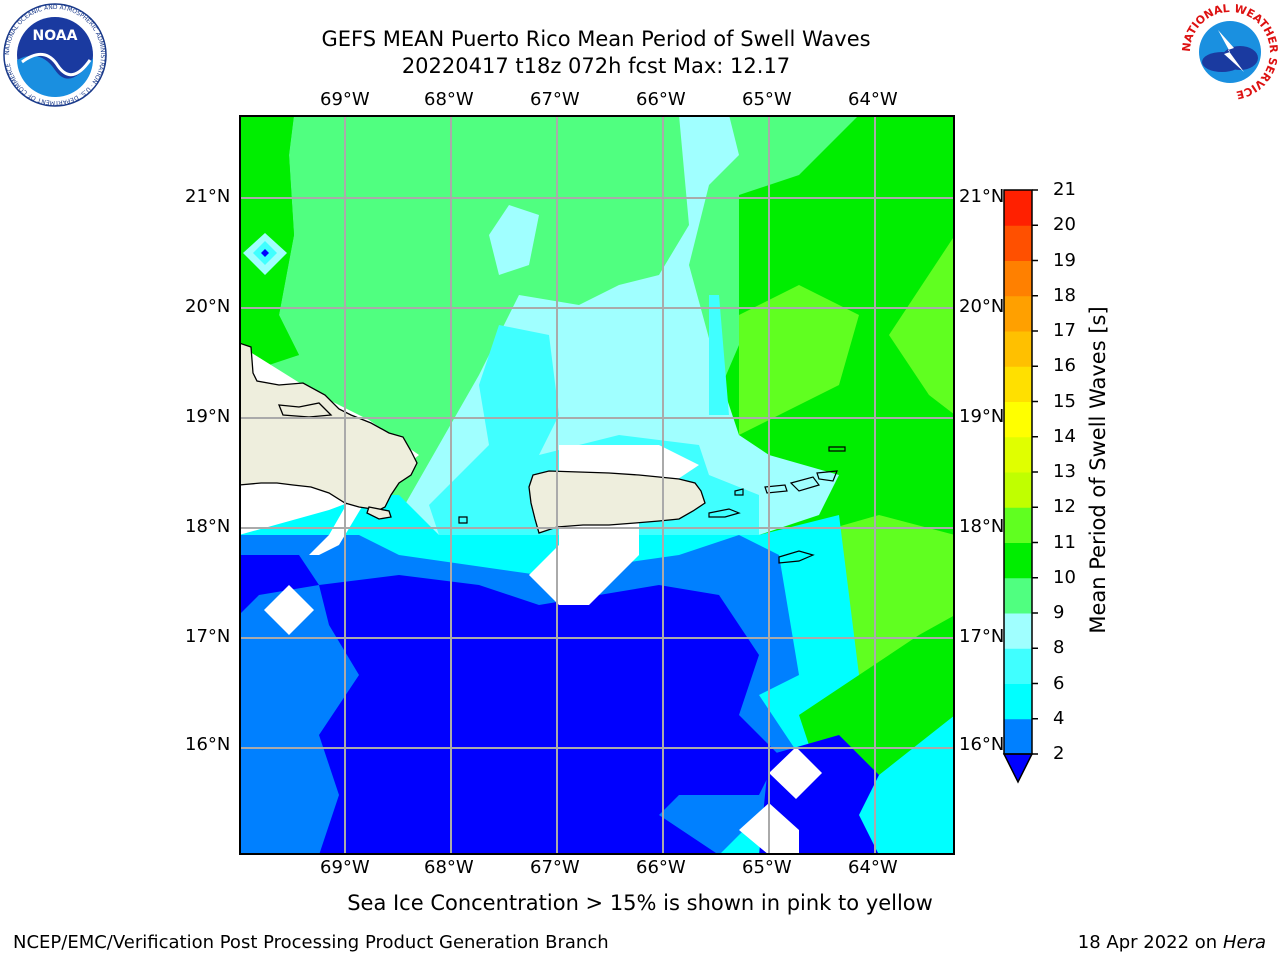 The width and height of the screenshot is (1280, 960). Describe the element at coordinates (596, 66) in the screenshot. I see `chart-subtitle: 20220417 t18z 072h fcst Max: 12.17` at that location.